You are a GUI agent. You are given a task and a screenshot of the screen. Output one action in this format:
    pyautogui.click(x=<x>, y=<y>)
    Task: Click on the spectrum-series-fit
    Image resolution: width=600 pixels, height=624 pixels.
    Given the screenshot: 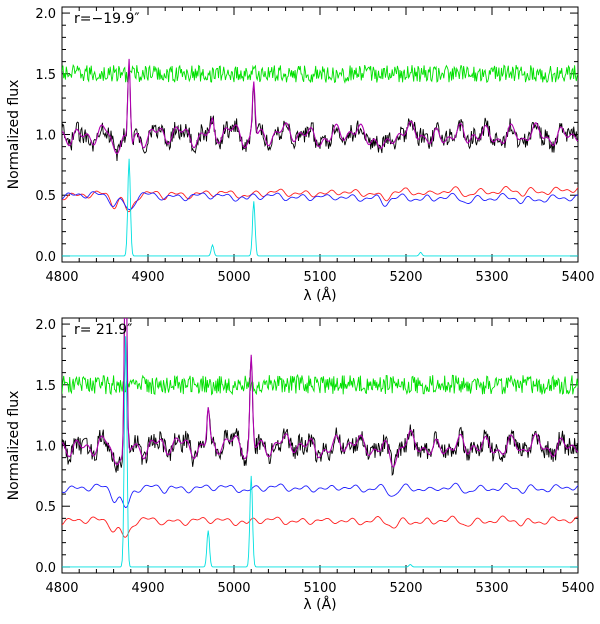 What is the action you would take?
    pyautogui.click(x=320, y=106)
    